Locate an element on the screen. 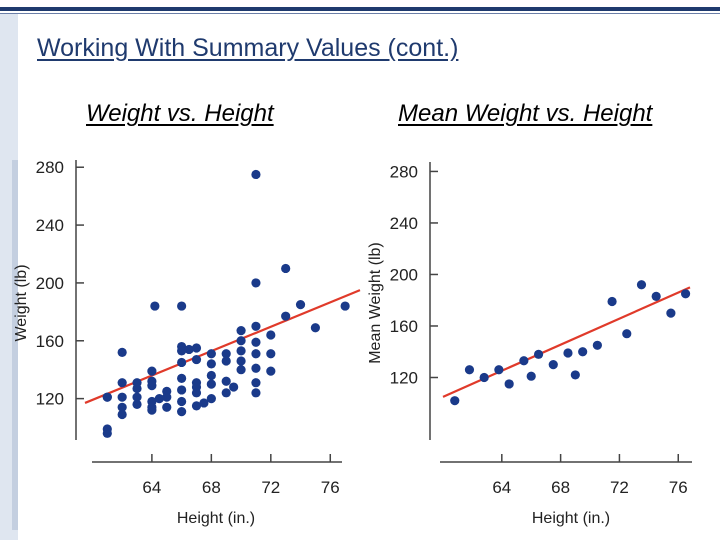  left-x-tick-label: 68 is located at coordinates (211, 487).